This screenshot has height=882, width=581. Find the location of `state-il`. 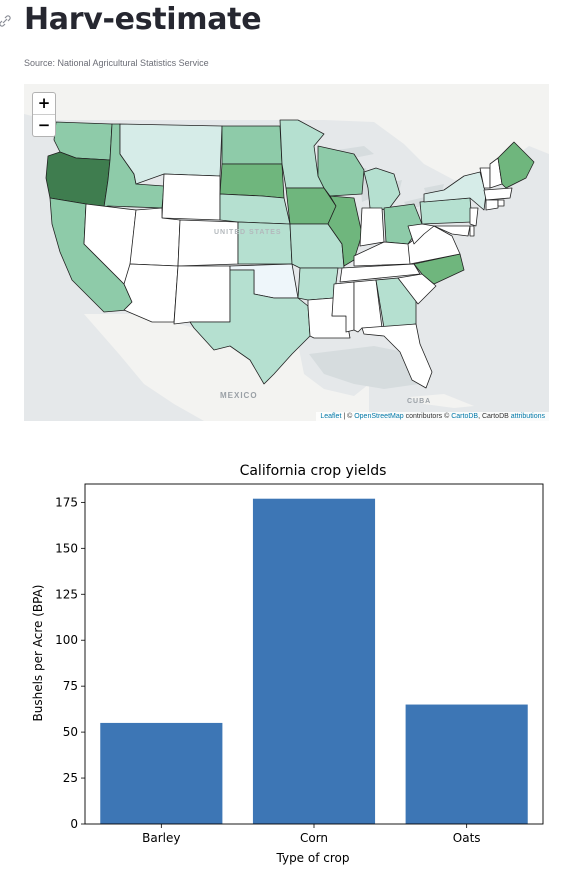

state-il is located at coordinates (345, 231).